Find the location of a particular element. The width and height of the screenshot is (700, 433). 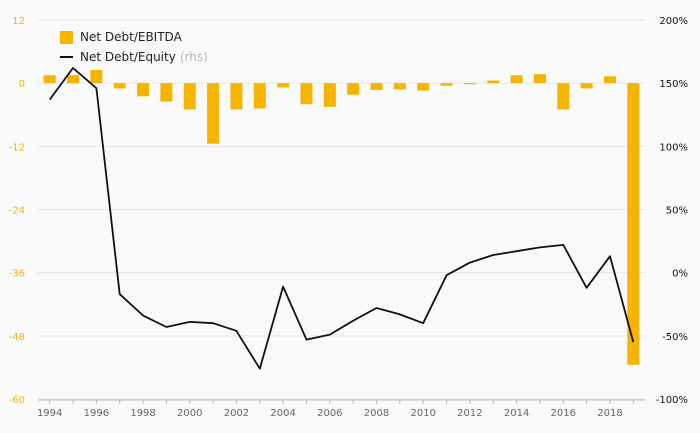

x-tick-label: 1994 is located at coordinates (49, 413).